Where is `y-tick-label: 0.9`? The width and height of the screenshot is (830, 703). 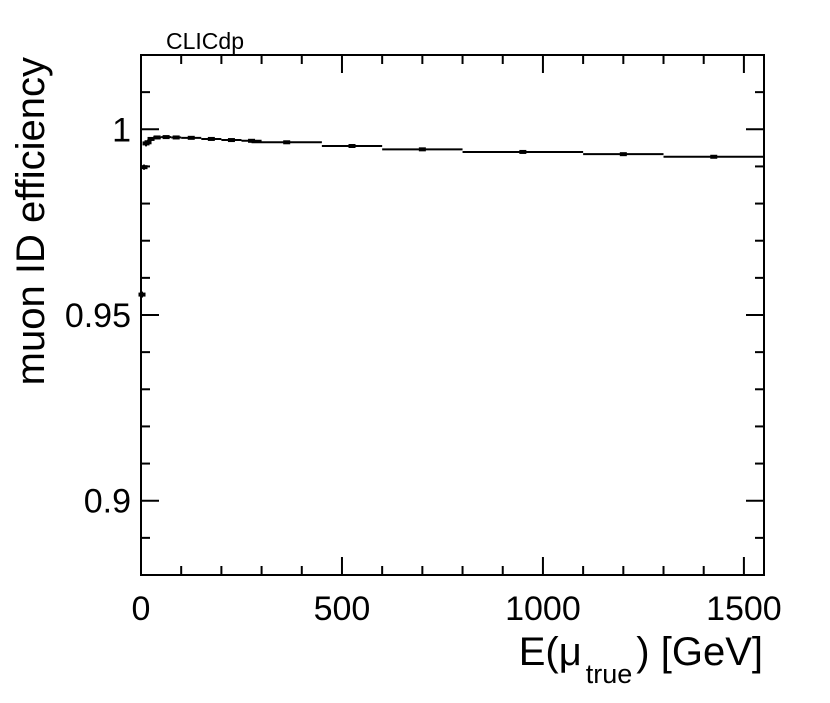
y-tick-label: 0.9 is located at coordinates (107, 502).